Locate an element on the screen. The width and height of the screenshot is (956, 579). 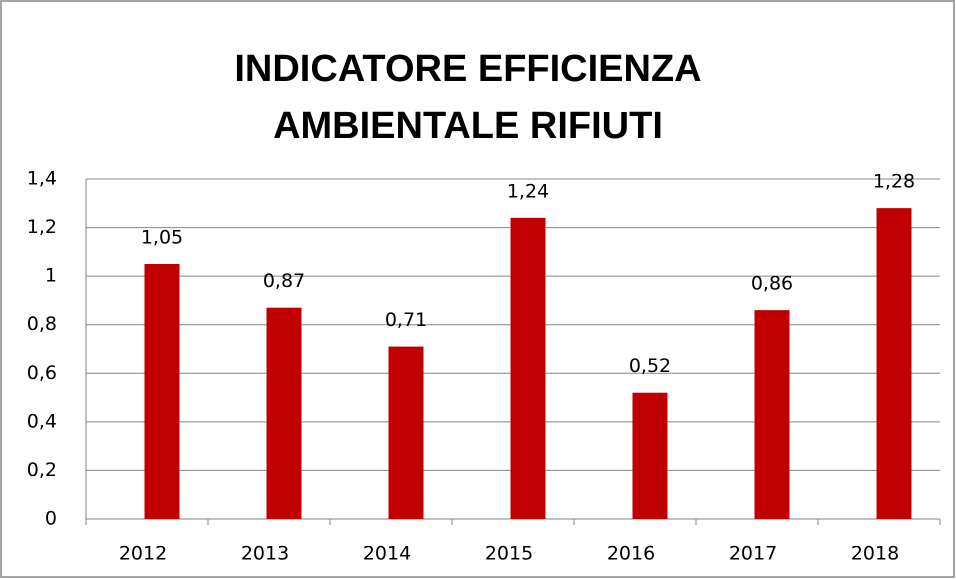
value-label: 1,24 is located at coordinates (528, 191).